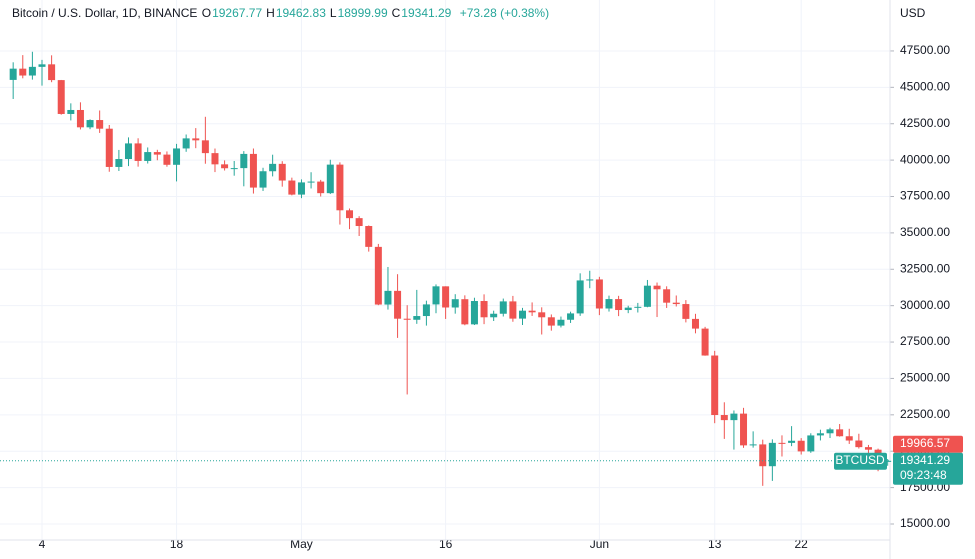  What do you see at coordinates (925, 305) in the screenshot?
I see `y-tick-label: 30000.00` at bounding box center [925, 305].